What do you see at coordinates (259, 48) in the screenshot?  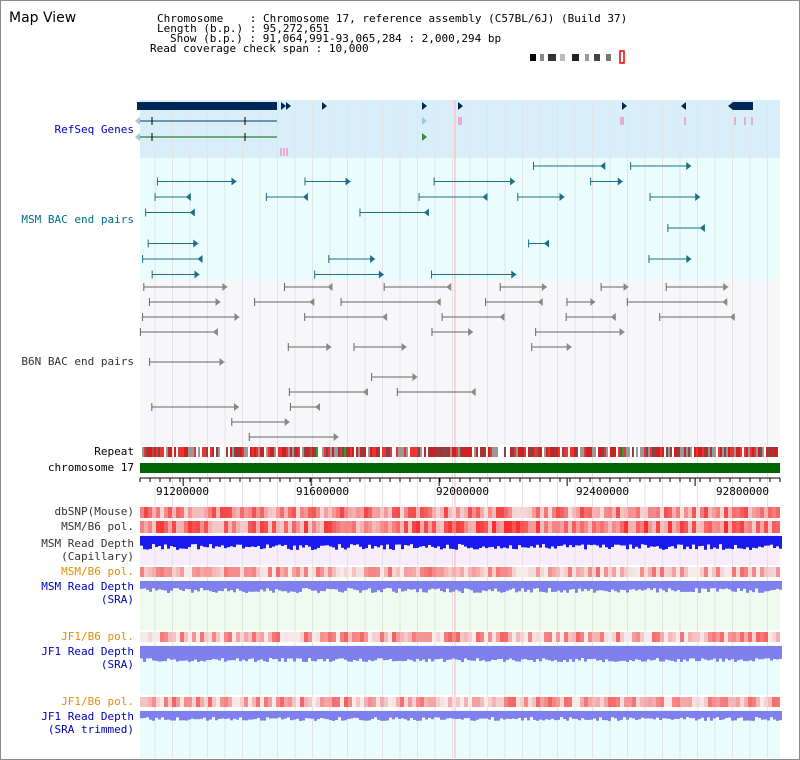 I see `coverage-info: Read coverage check span : 10,000` at bounding box center [259, 48].